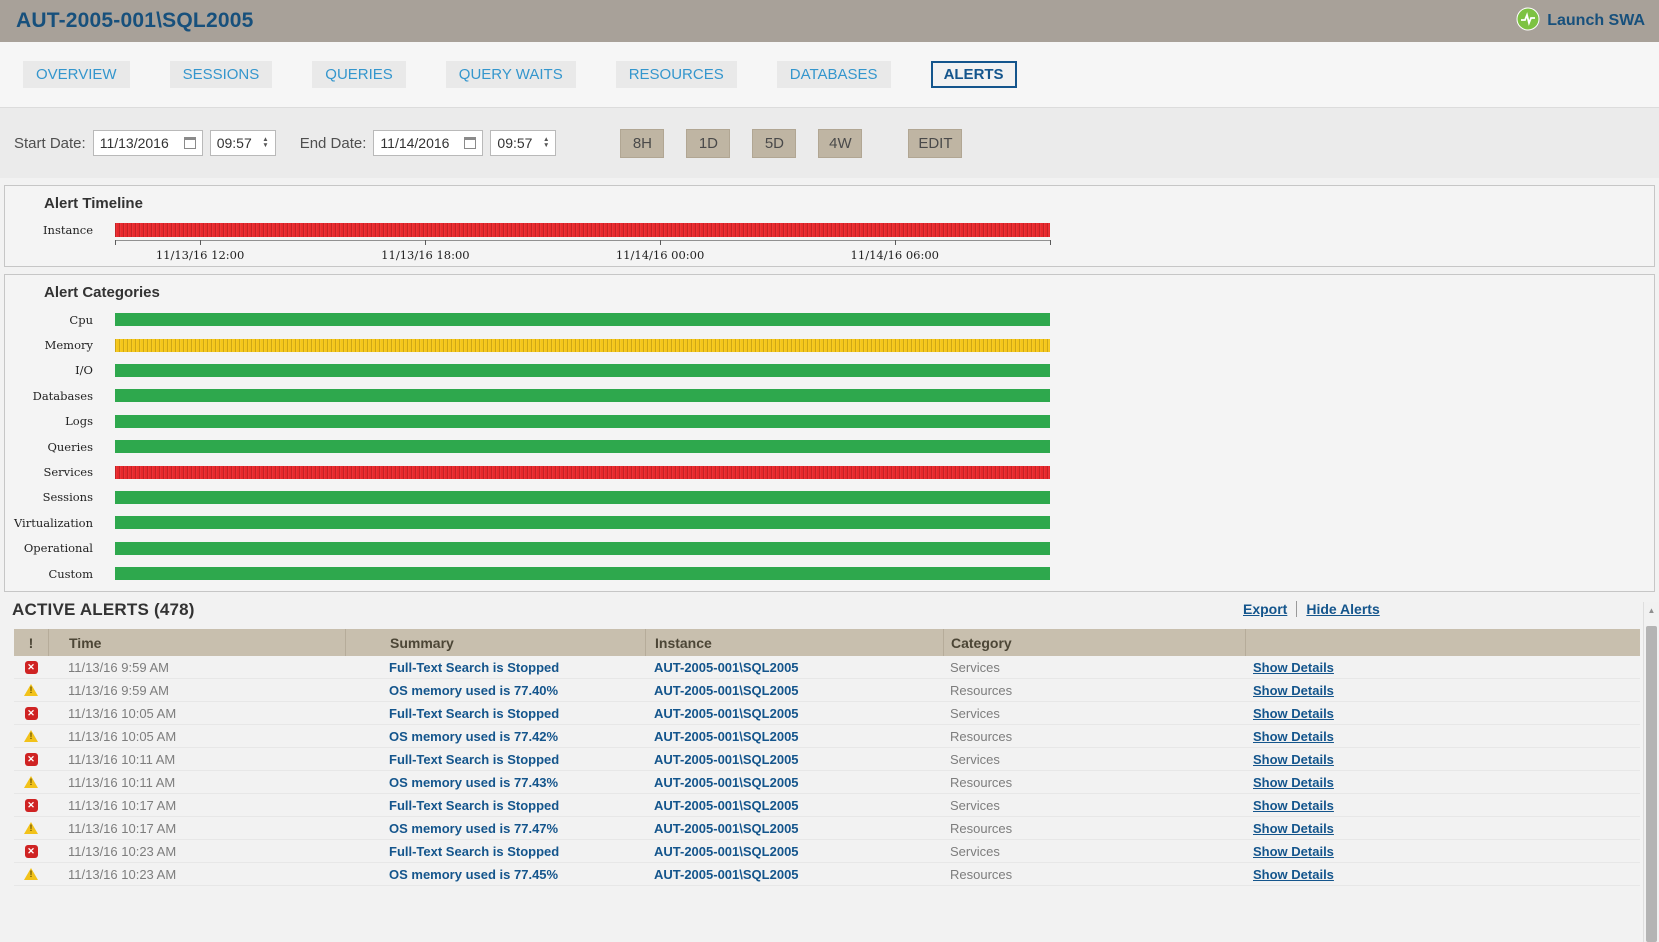 This screenshot has width=1659, height=942. Describe the element at coordinates (1265, 609) in the screenshot. I see `export-link: Export` at that location.